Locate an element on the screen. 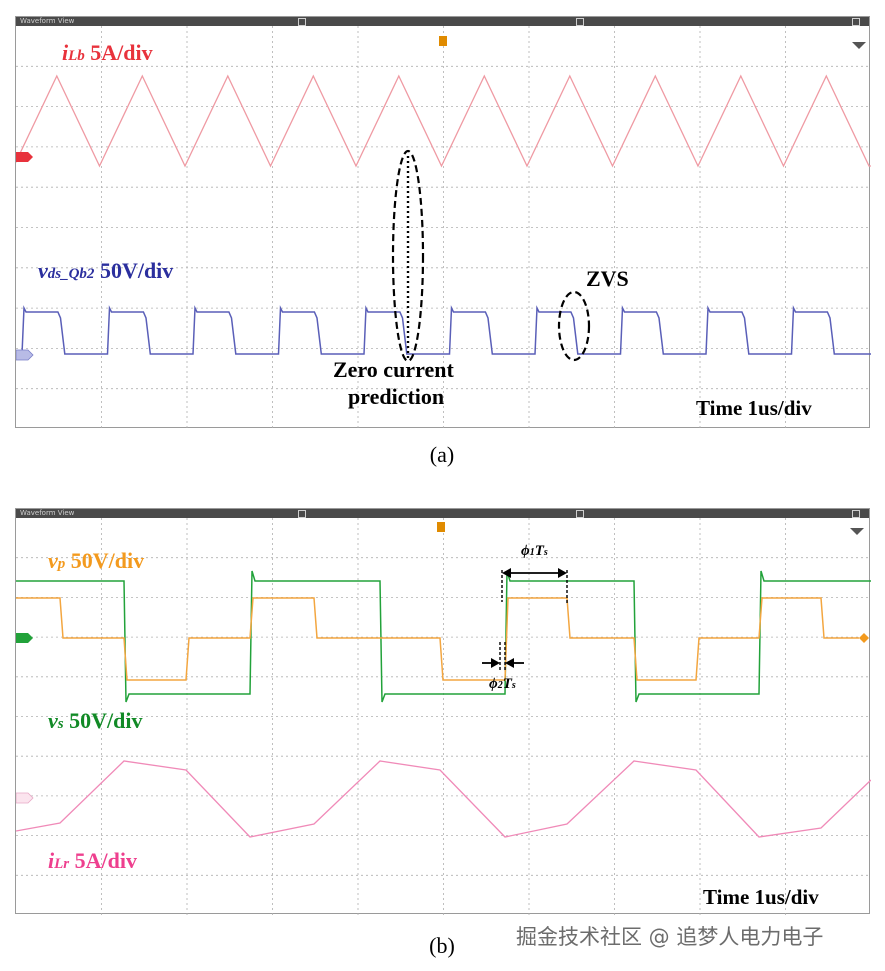 This screenshot has height=971, width=885. zero-current-ellipse is located at coordinates (408, 256).